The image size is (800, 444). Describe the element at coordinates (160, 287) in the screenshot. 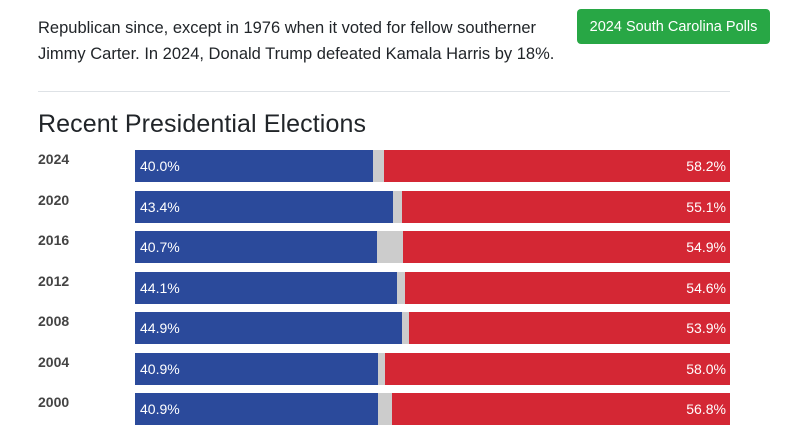

I see `democrat-percentage: 44.1%` at that location.